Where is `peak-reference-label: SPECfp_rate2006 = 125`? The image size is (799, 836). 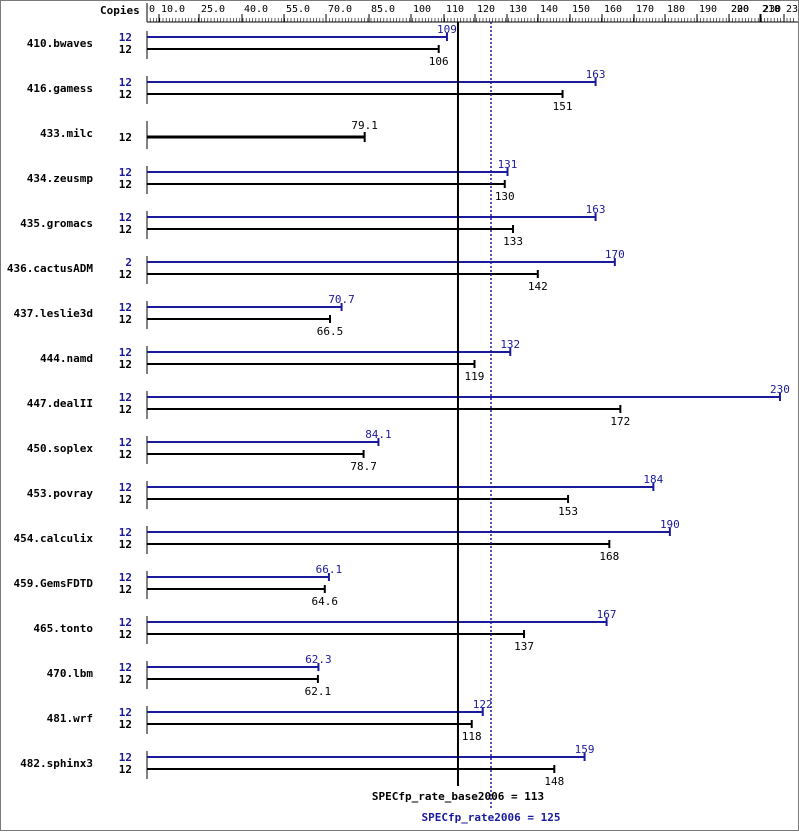
peak-reference-label: SPECfp_rate2006 = 125 is located at coordinates (490, 817).